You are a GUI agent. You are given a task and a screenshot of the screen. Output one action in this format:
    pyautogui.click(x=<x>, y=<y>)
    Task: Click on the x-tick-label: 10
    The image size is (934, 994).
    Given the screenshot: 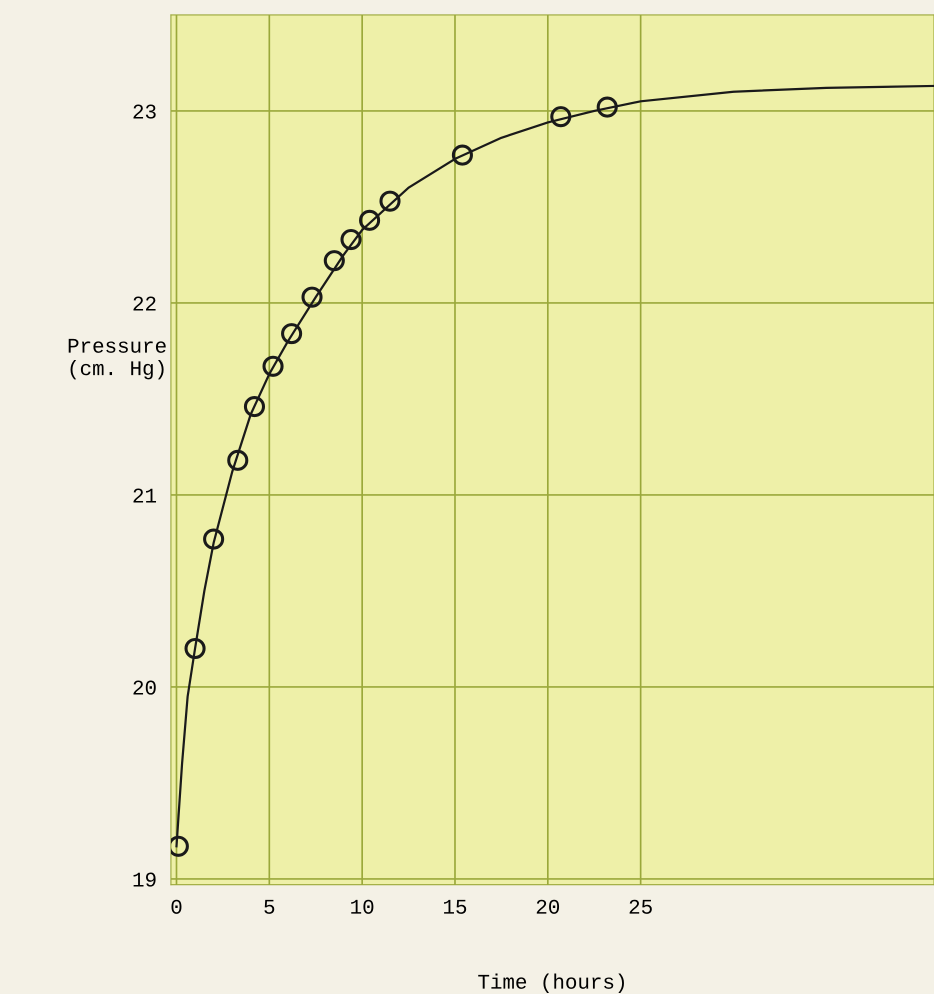 What is the action you would take?
    pyautogui.click(x=362, y=907)
    